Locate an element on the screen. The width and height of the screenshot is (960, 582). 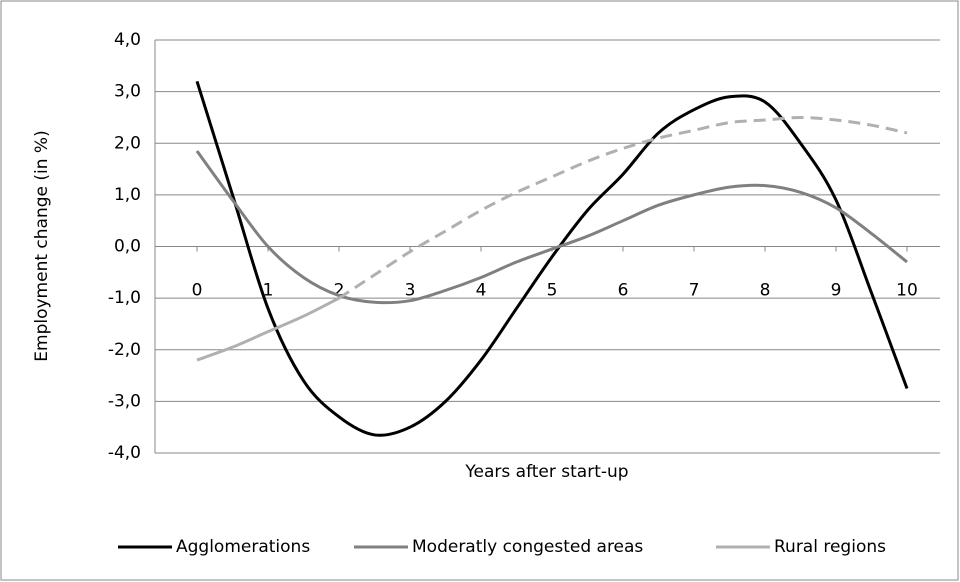
x-tick-label: 4 is located at coordinates (481, 291).